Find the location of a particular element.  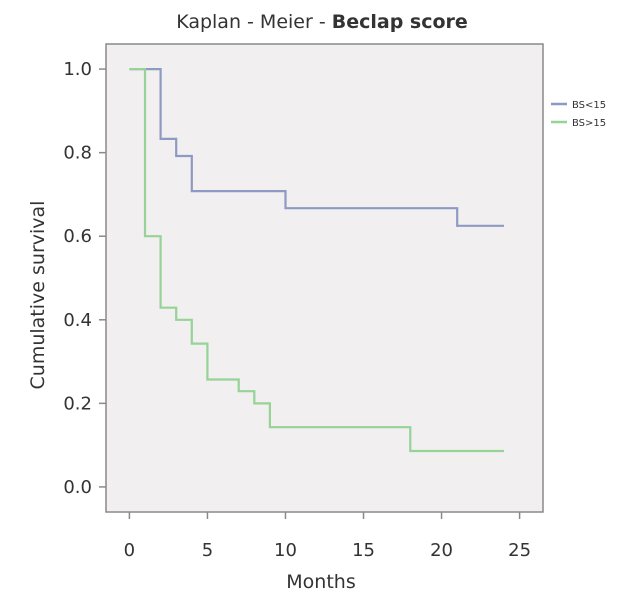

legend-label: BS<15 is located at coordinates (589, 105).